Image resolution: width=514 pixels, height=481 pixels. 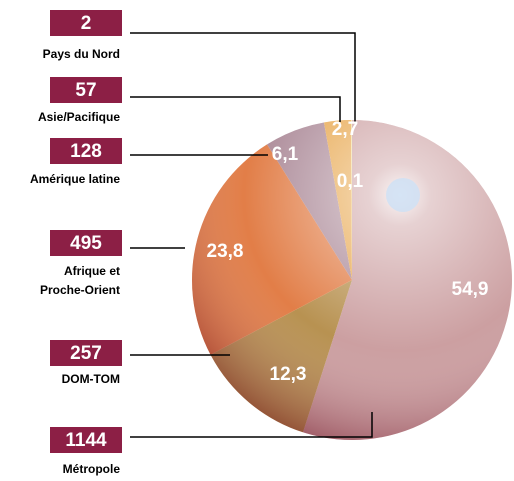 I want to click on count-label: 1144, so click(x=86, y=440).